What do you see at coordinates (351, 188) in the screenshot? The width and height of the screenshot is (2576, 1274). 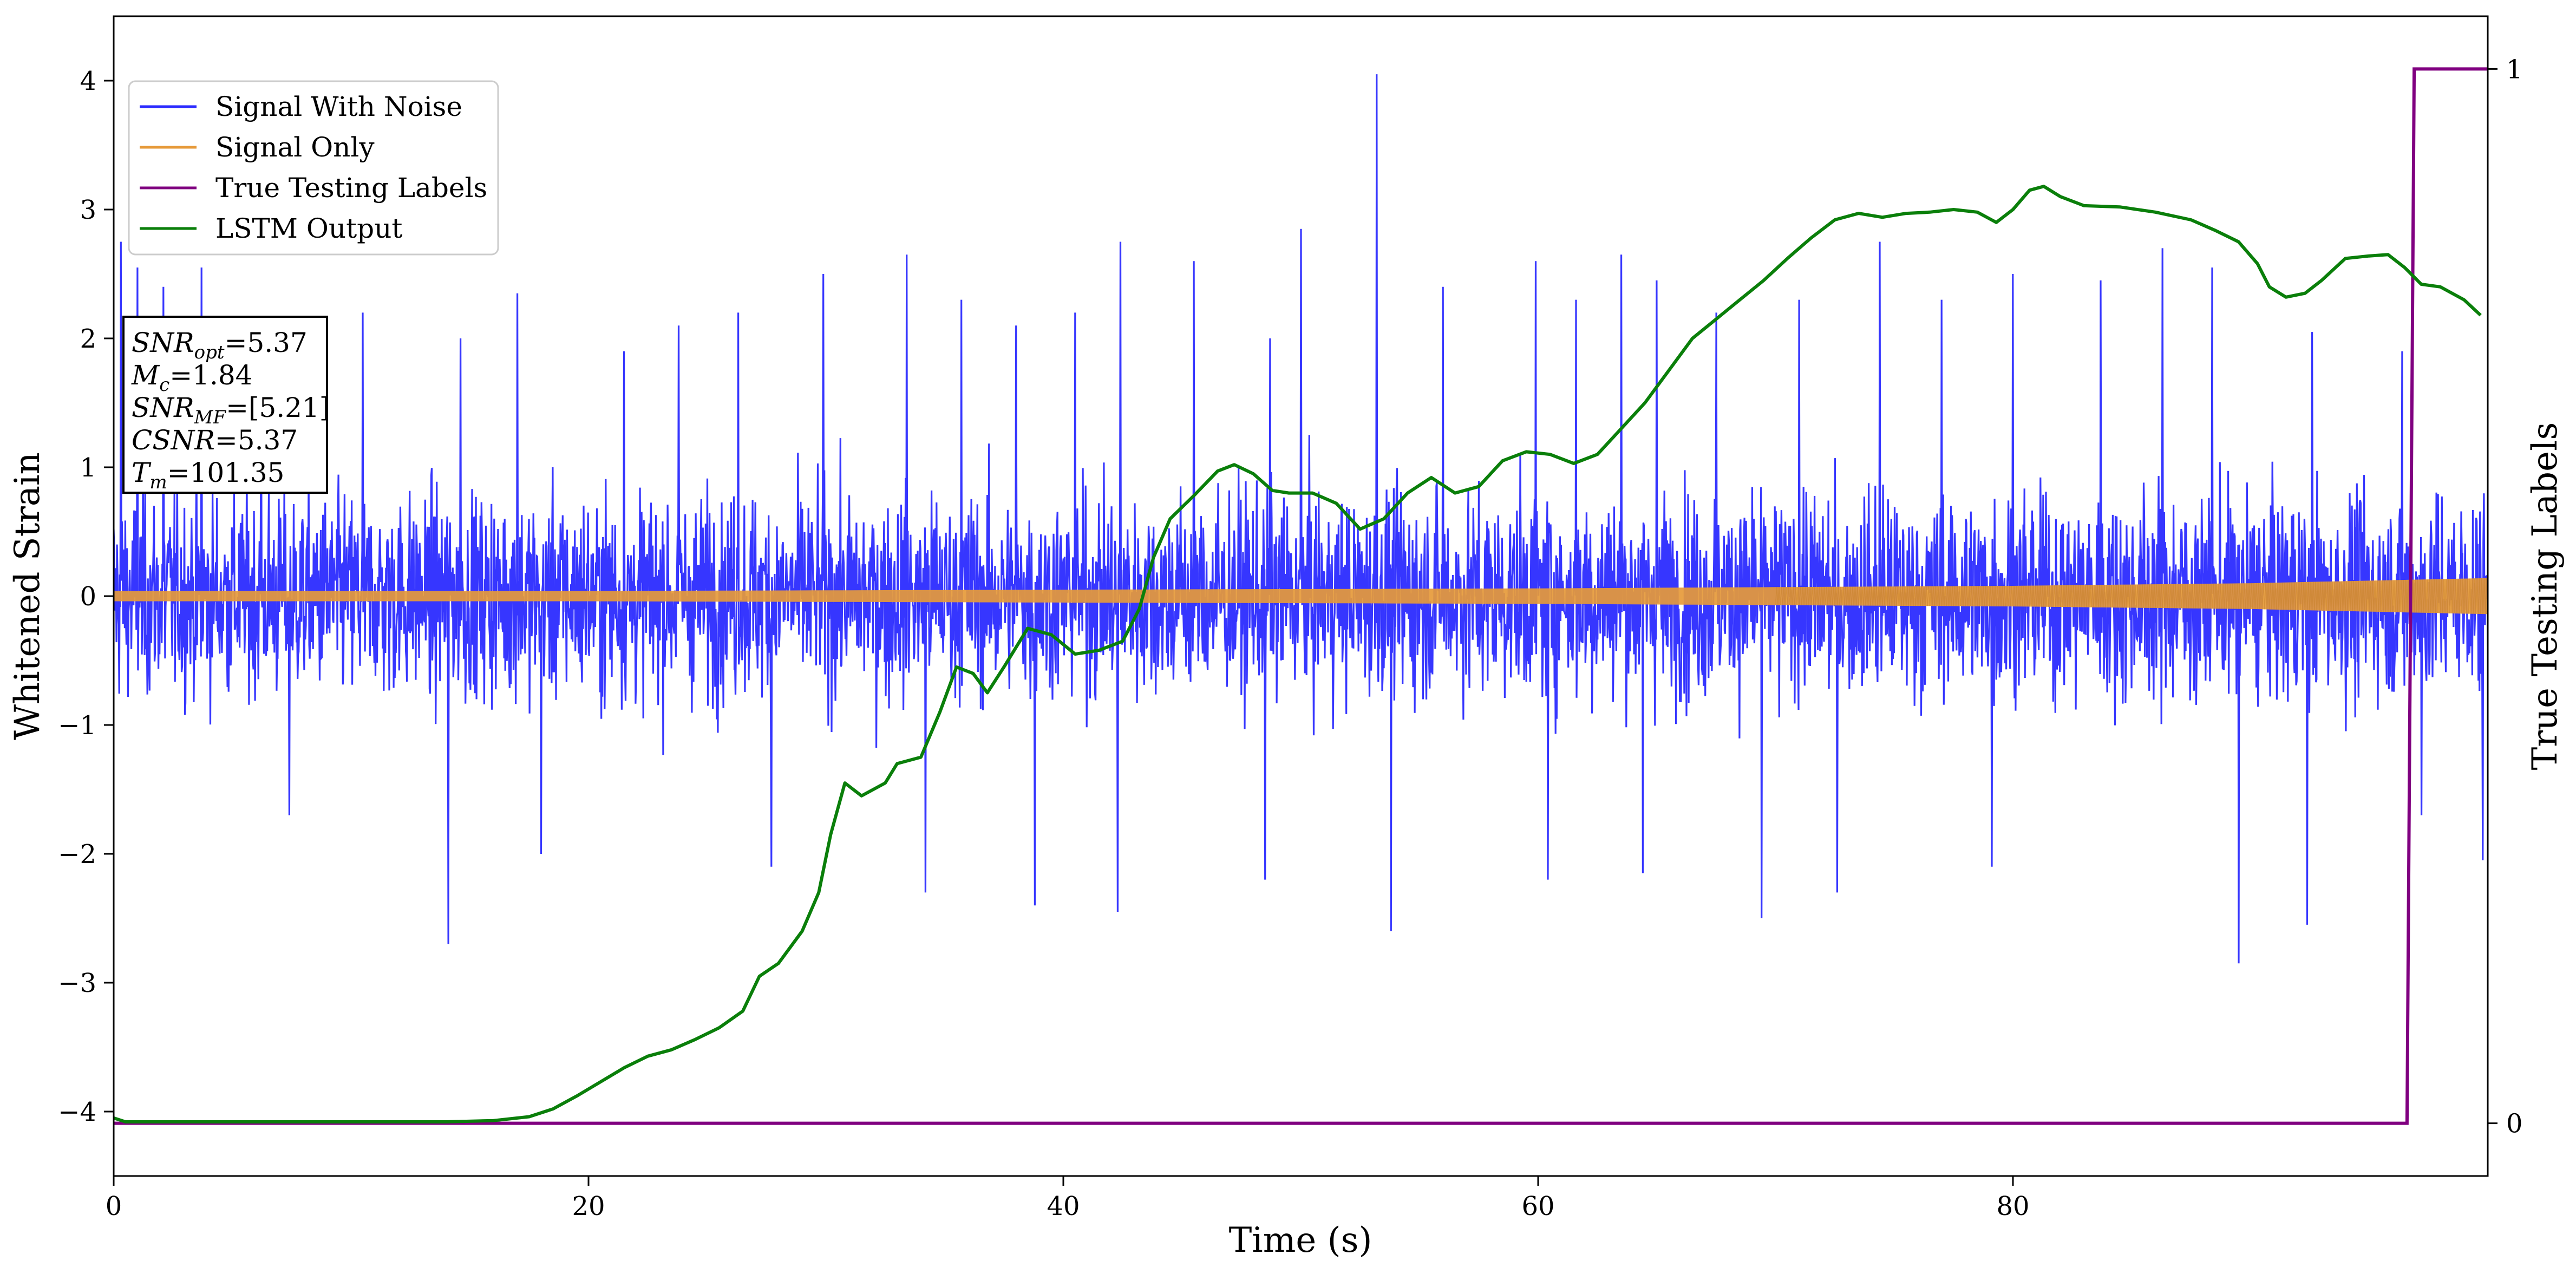 I see `legend-label: True Testing Labels` at bounding box center [351, 188].